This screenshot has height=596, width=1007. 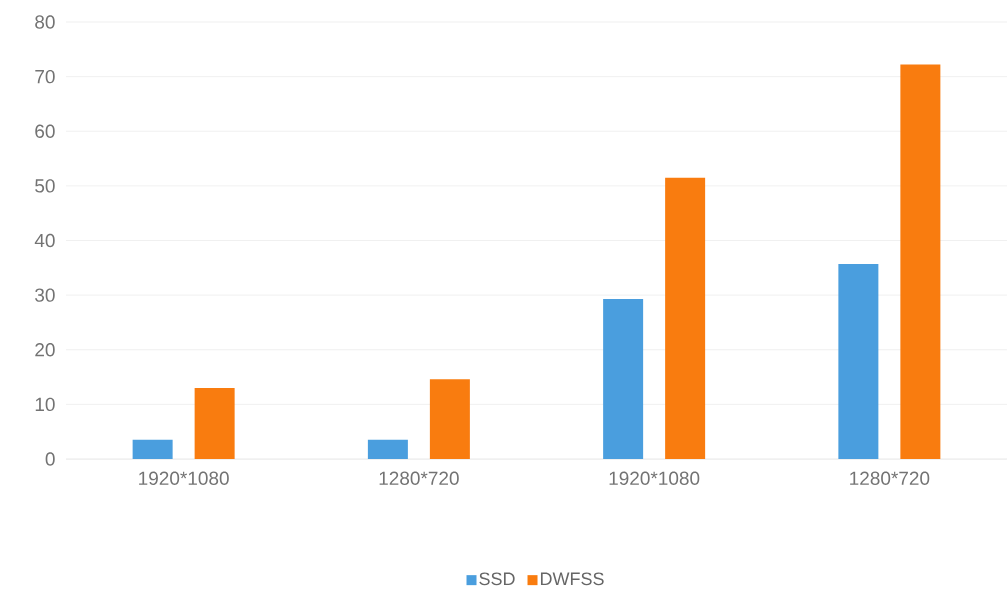 What do you see at coordinates (45, 295) in the screenshot?
I see `y-tick-label: 30` at bounding box center [45, 295].